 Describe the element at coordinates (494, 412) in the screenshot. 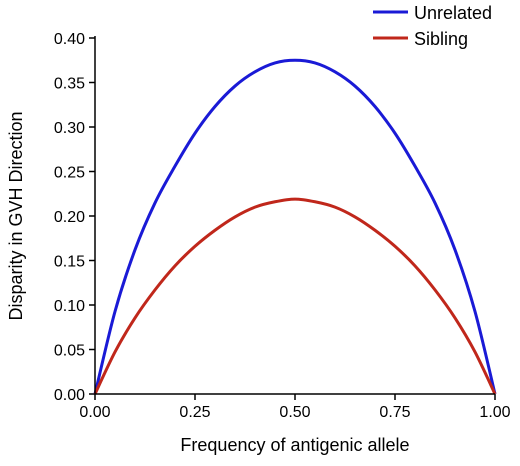

I see `x-tick-label: 1.00` at that location.